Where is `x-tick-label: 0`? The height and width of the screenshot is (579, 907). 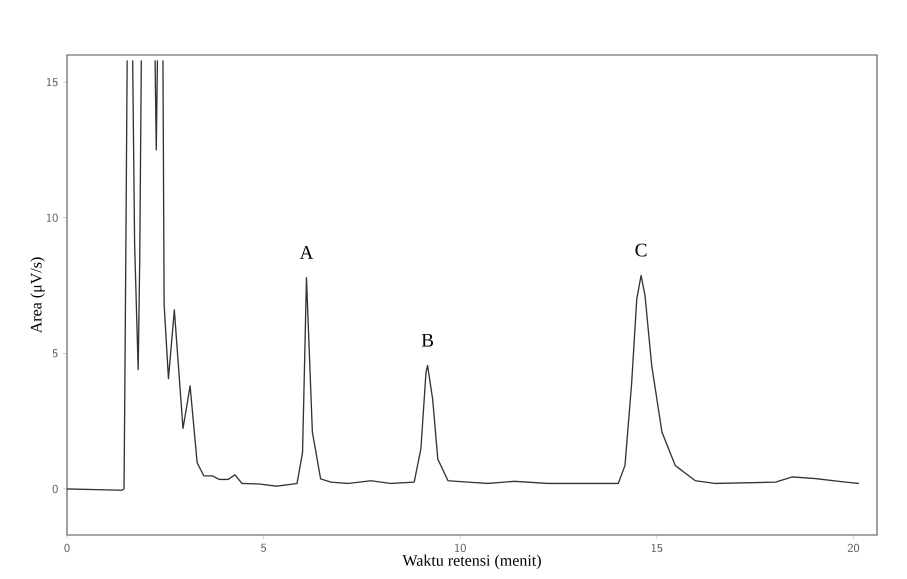
x-tick-label: 0 is located at coordinates (67, 548).